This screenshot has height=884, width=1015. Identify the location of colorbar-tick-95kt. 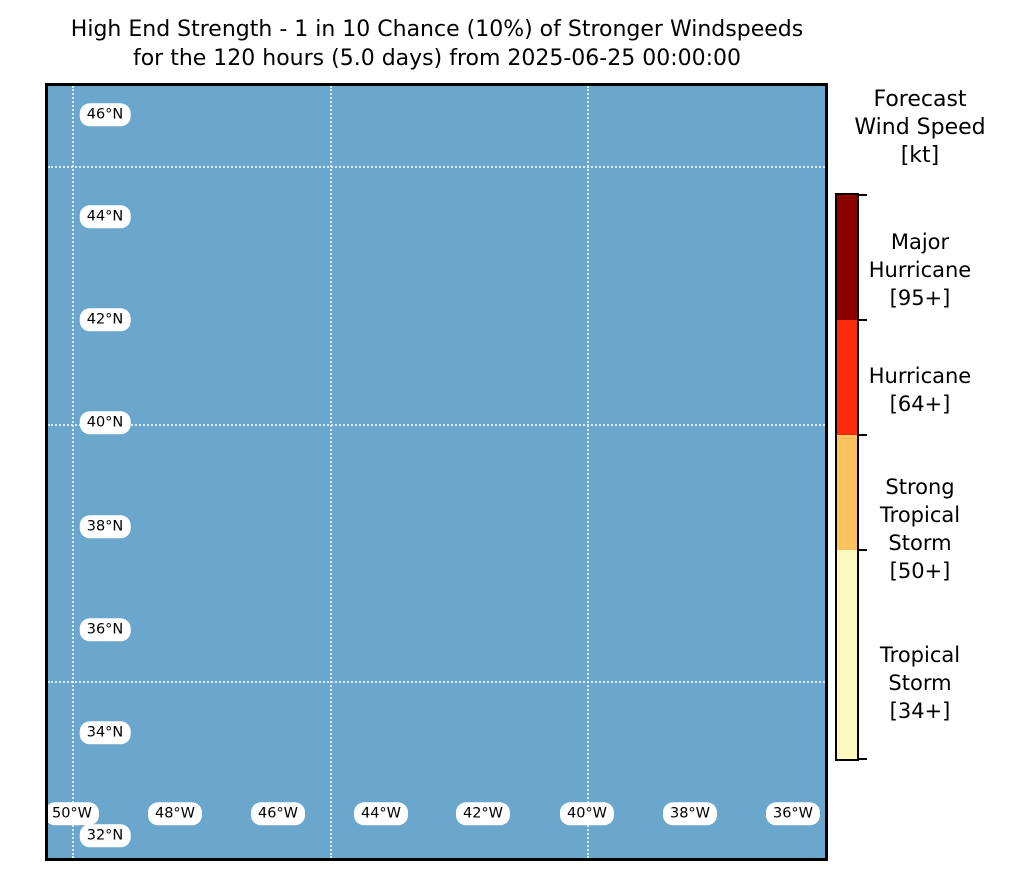
(863, 320).